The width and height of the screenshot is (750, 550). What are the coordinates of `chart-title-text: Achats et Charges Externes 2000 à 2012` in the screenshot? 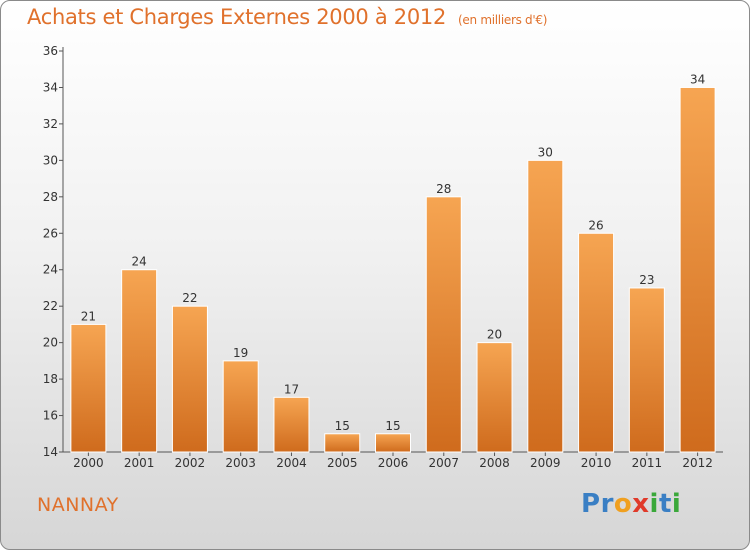 It's located at (237, 17).